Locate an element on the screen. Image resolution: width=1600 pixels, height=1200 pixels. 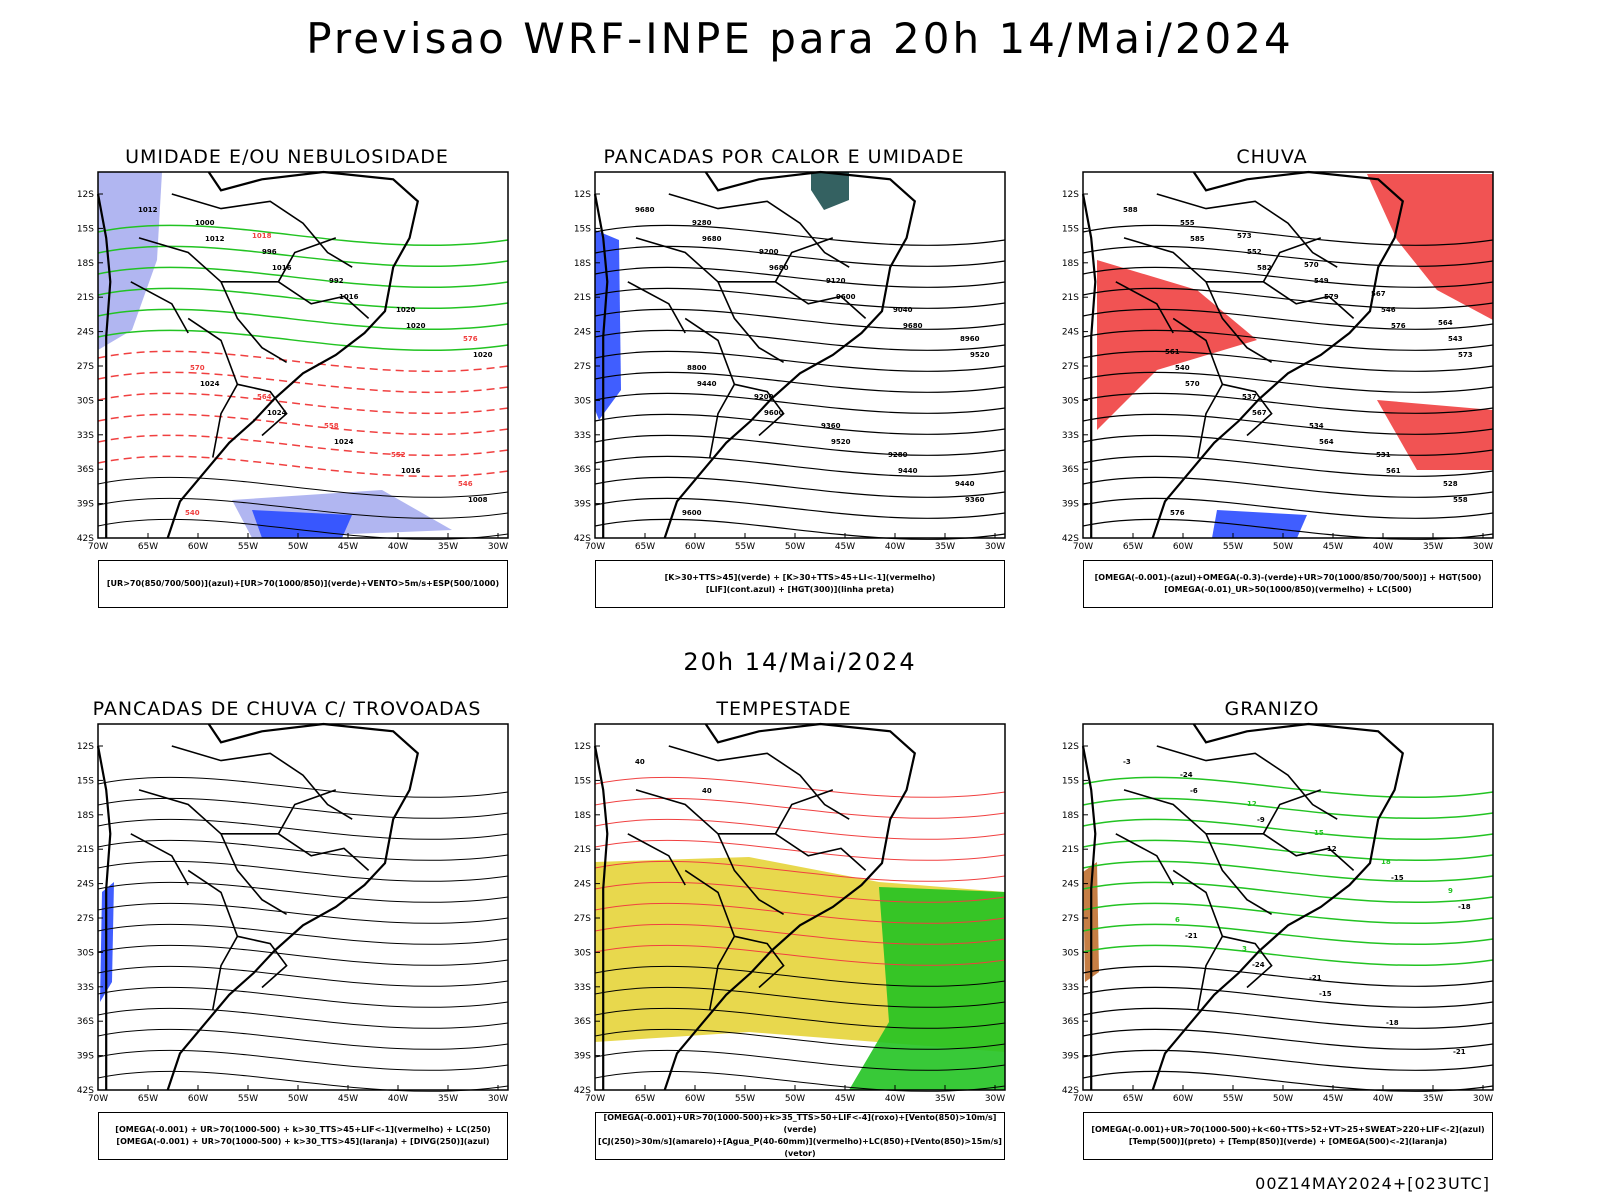
map-frame is located at coordinates (1288, 907).